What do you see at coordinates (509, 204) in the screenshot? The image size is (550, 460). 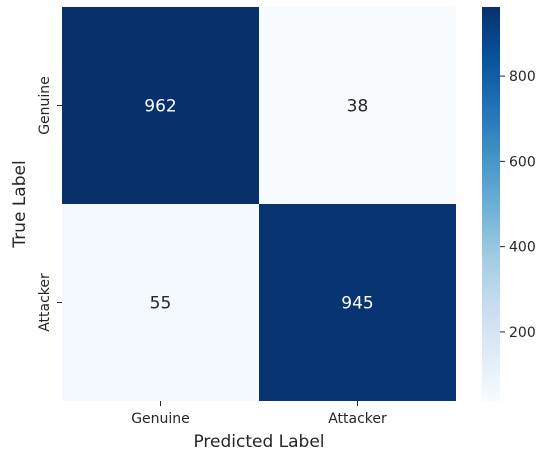 I see `colorbar: 200 400 600 800` at bounding box center [509, 204].